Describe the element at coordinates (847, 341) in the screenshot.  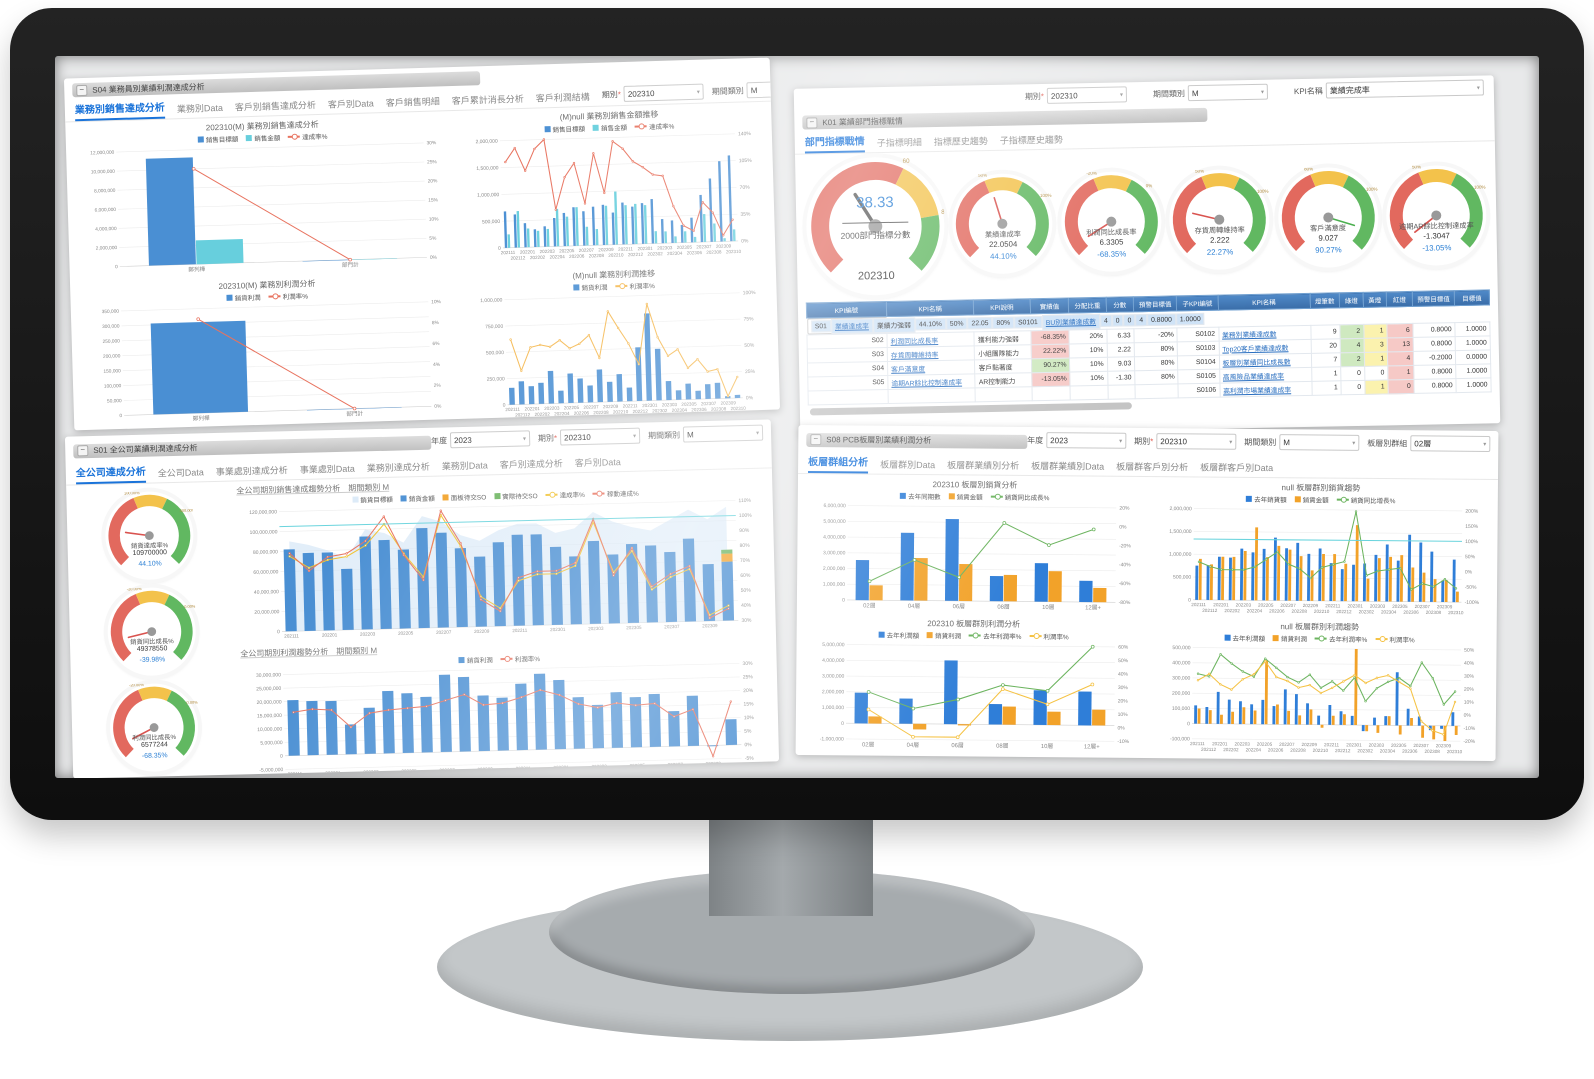
I see `table-cell: S02` at that location.